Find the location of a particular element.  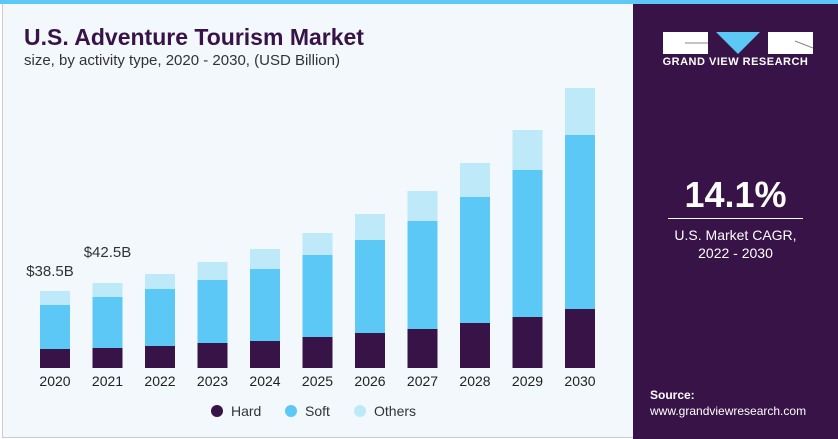

bar-others-2024 is located at coordinates (265, 259).